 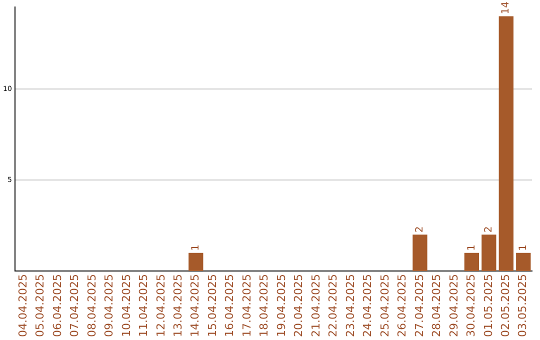 What do you see at coordinates (437, 306) in the screenshot?
I see `x-tick-label: 28.04.2025` at bounding box center [437, 306].